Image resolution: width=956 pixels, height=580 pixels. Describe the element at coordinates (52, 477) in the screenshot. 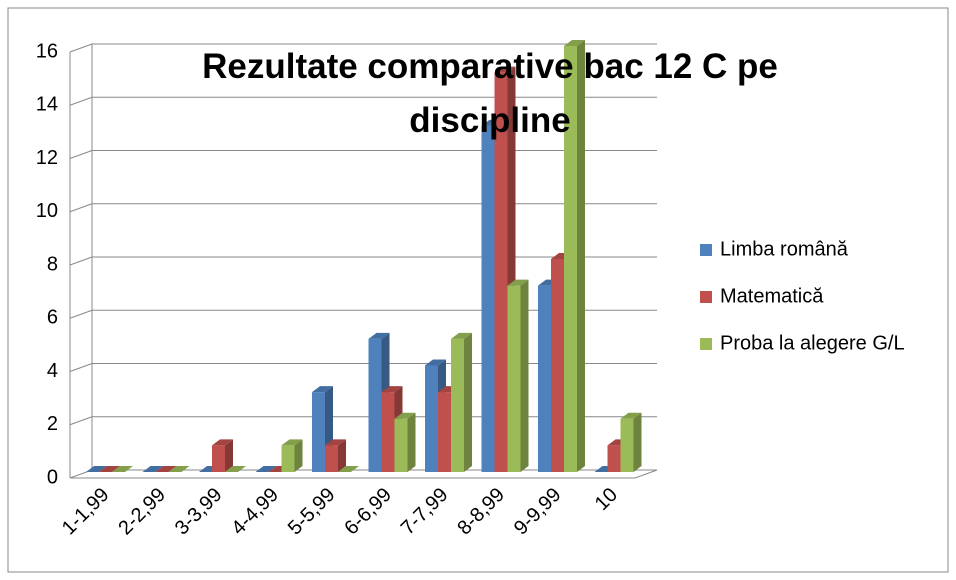

I see `y-tick-label: 0` at that location.